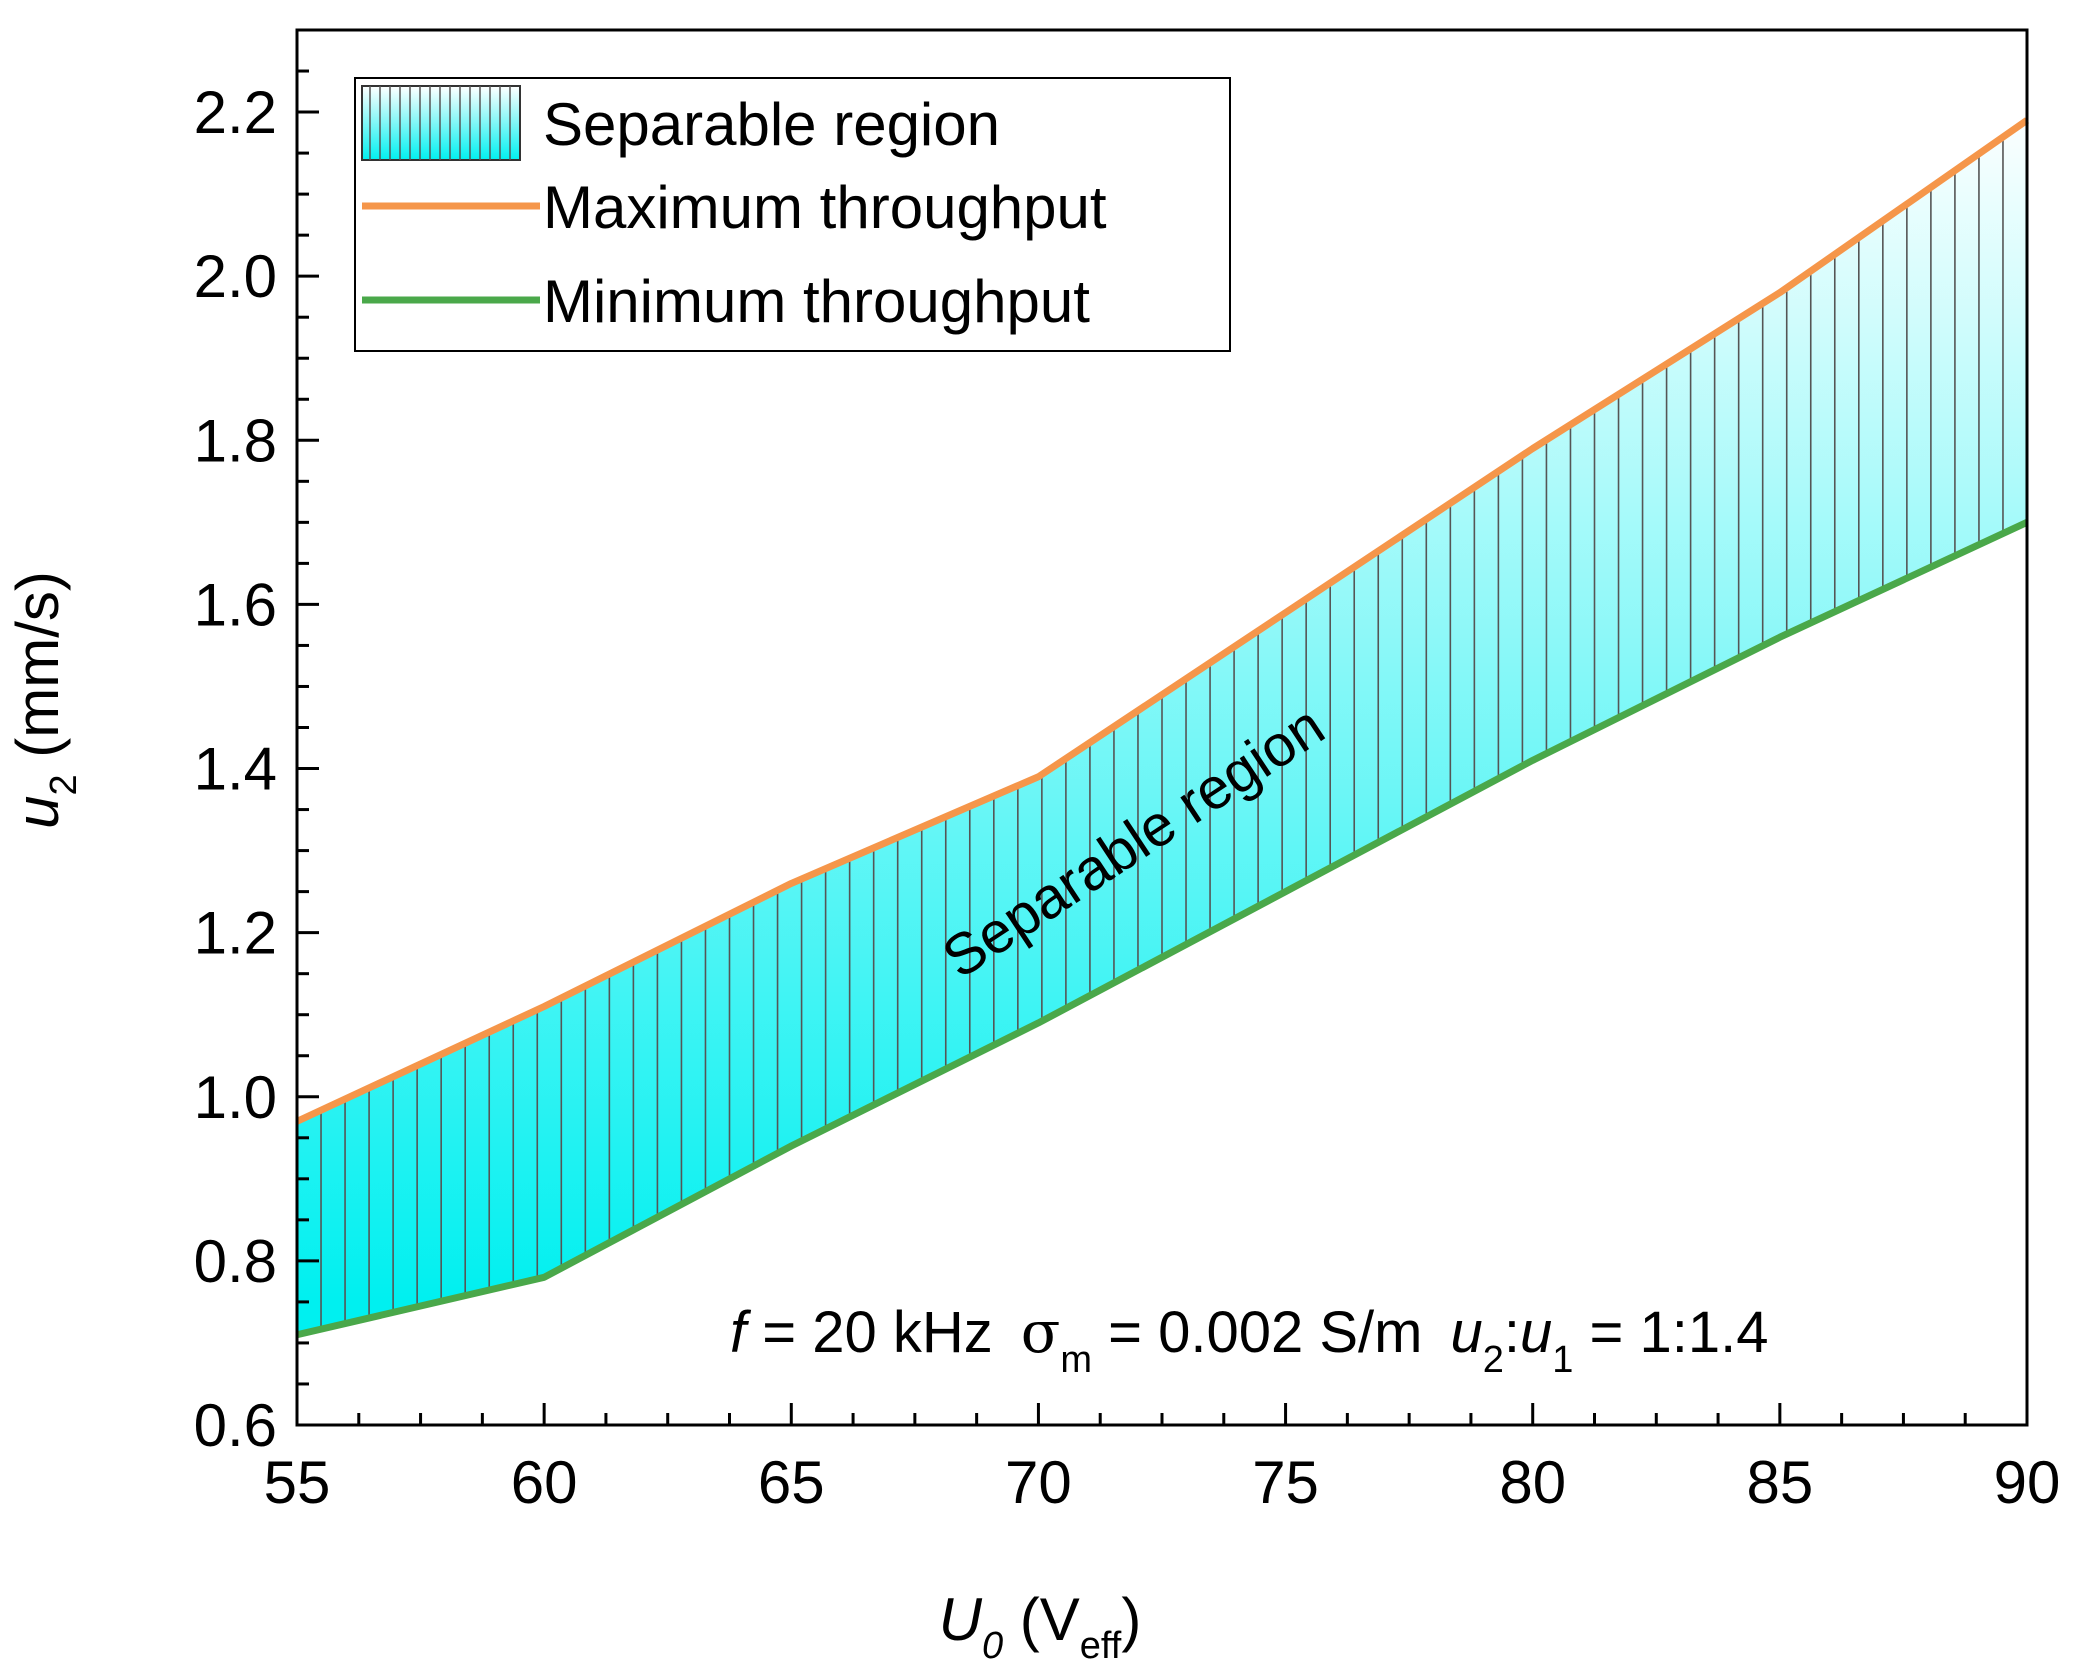 The width and height of the screenshot is (2073, 1663). Describe the element at coordinates (235, 1425) in the screenshot. I see `y-tick-label: 0.6` at that location.